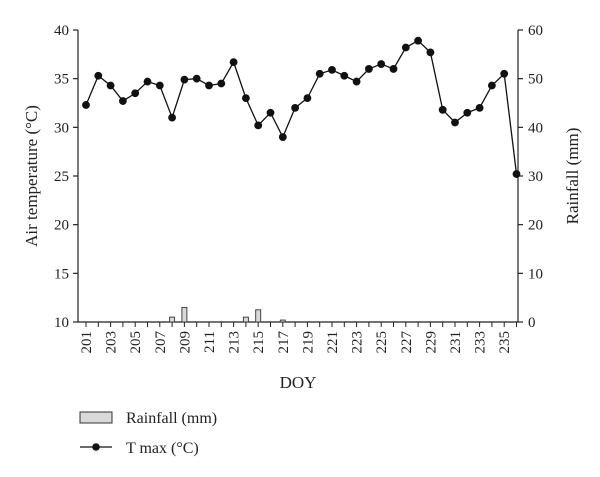 The height and width of the screenshot is (477, 600). What do you see at coordinates (259, 342) in the screenshot?
I see `x-tick-label: 215` at bounding box center [259, 342].